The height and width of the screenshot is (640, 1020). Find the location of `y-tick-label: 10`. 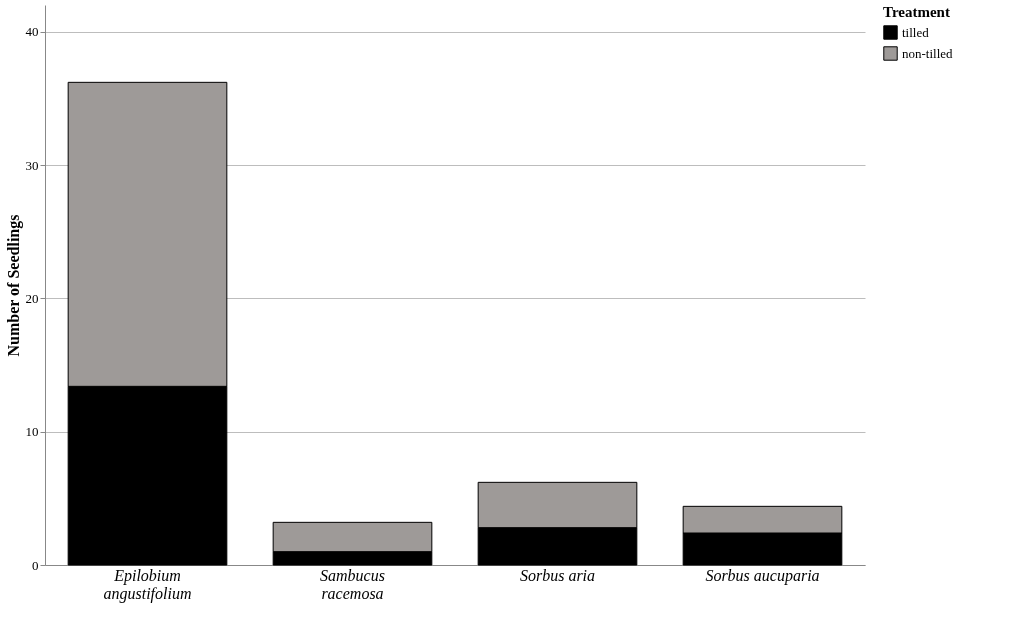

y-tick-label: 10 is located at coordinates (32, 432).